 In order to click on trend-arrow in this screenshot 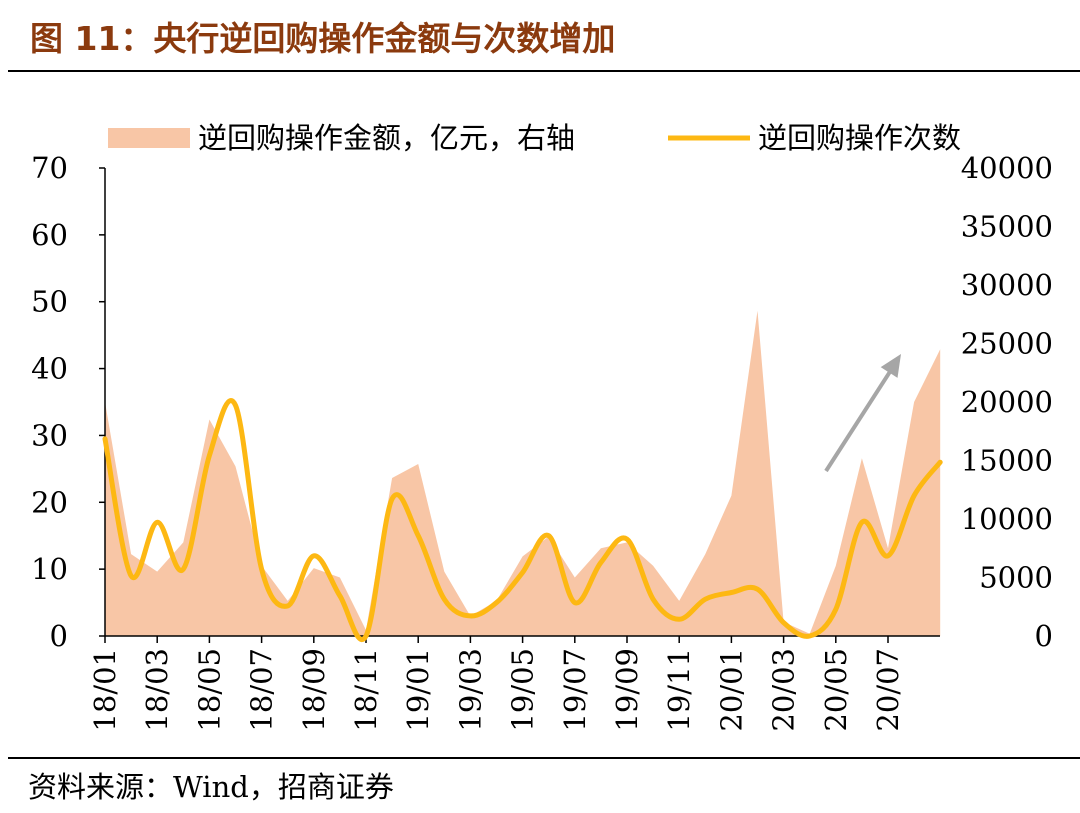, I will do `click(862, 413)`.